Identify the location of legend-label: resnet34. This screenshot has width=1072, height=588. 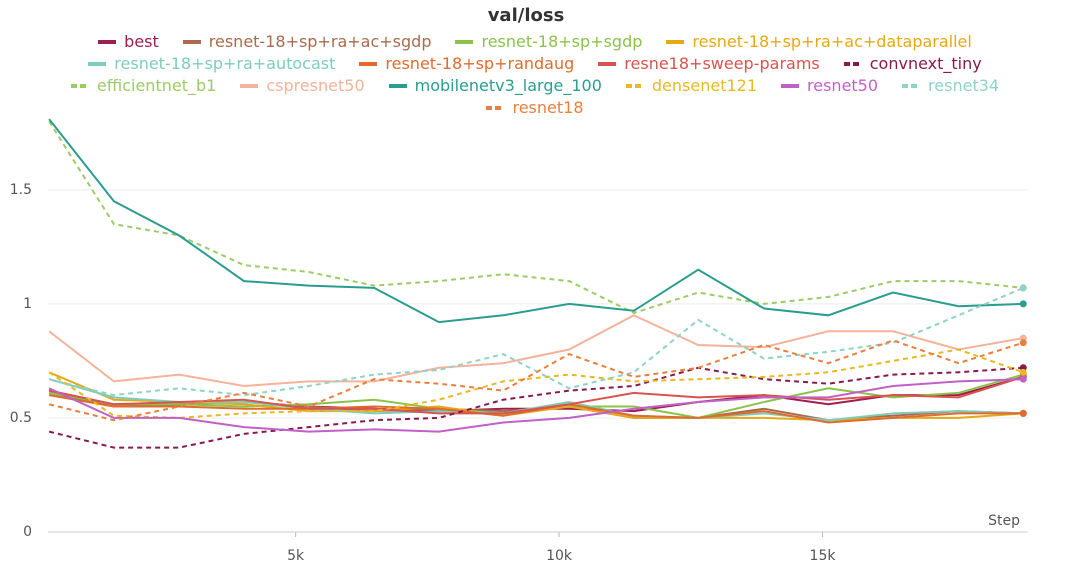
(964, 85).